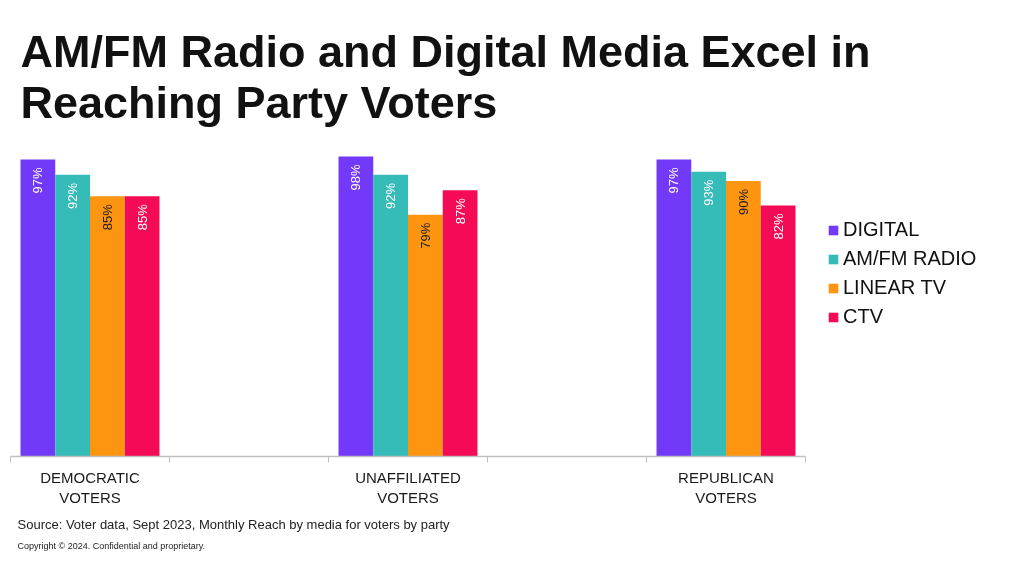 The height and width of the screenshot is (569, 1024). Describe the element at coordinates (408, 487) in the screenshot. I see `x-tick-label: UNAFFILIATED VOTERS` at that location.